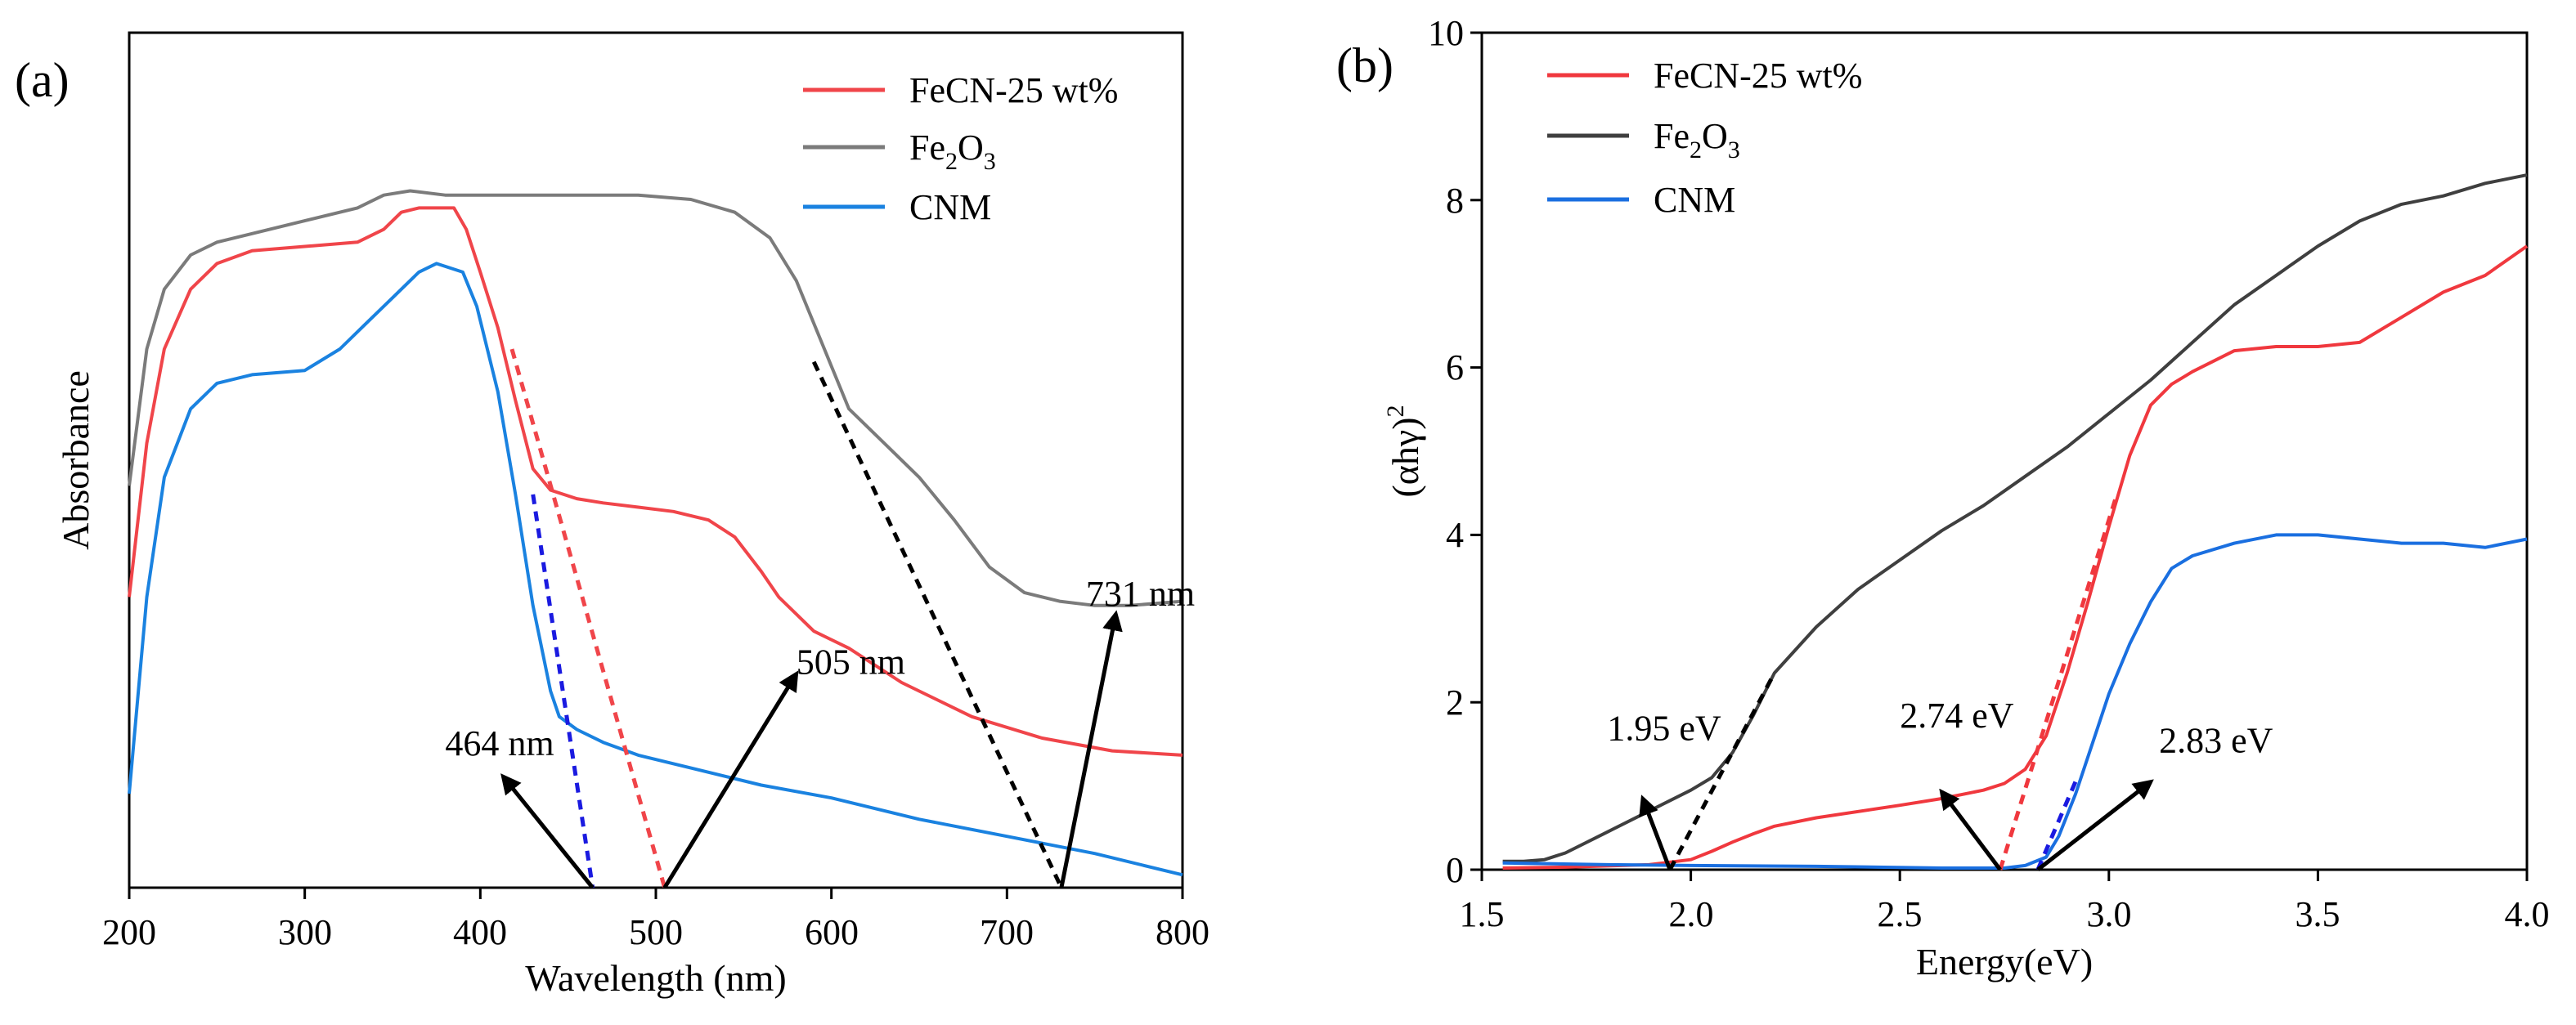  What do you see at coordinates (2318, 914) in the screenshot?
I see `x-tick-label: 3.5` at bounding box center [2318, 914].